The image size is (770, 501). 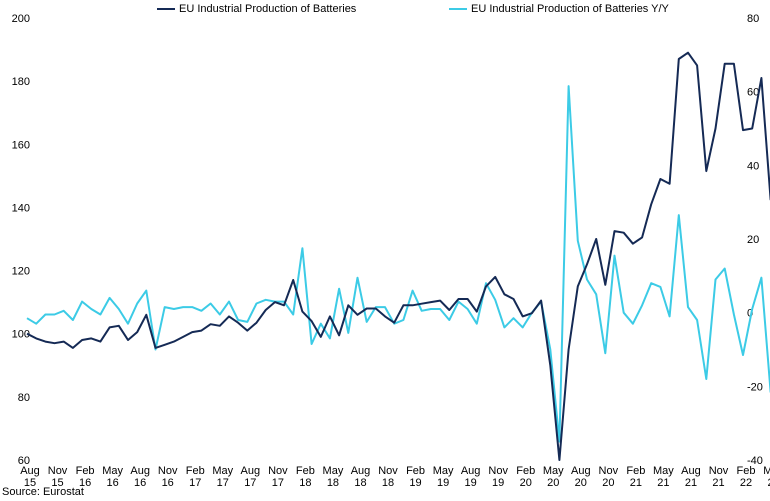 What do you see at coordinates (21, 335) in the screenshot?
I see `left-axis-tick-label: 100` at bounding box center [21, 335].